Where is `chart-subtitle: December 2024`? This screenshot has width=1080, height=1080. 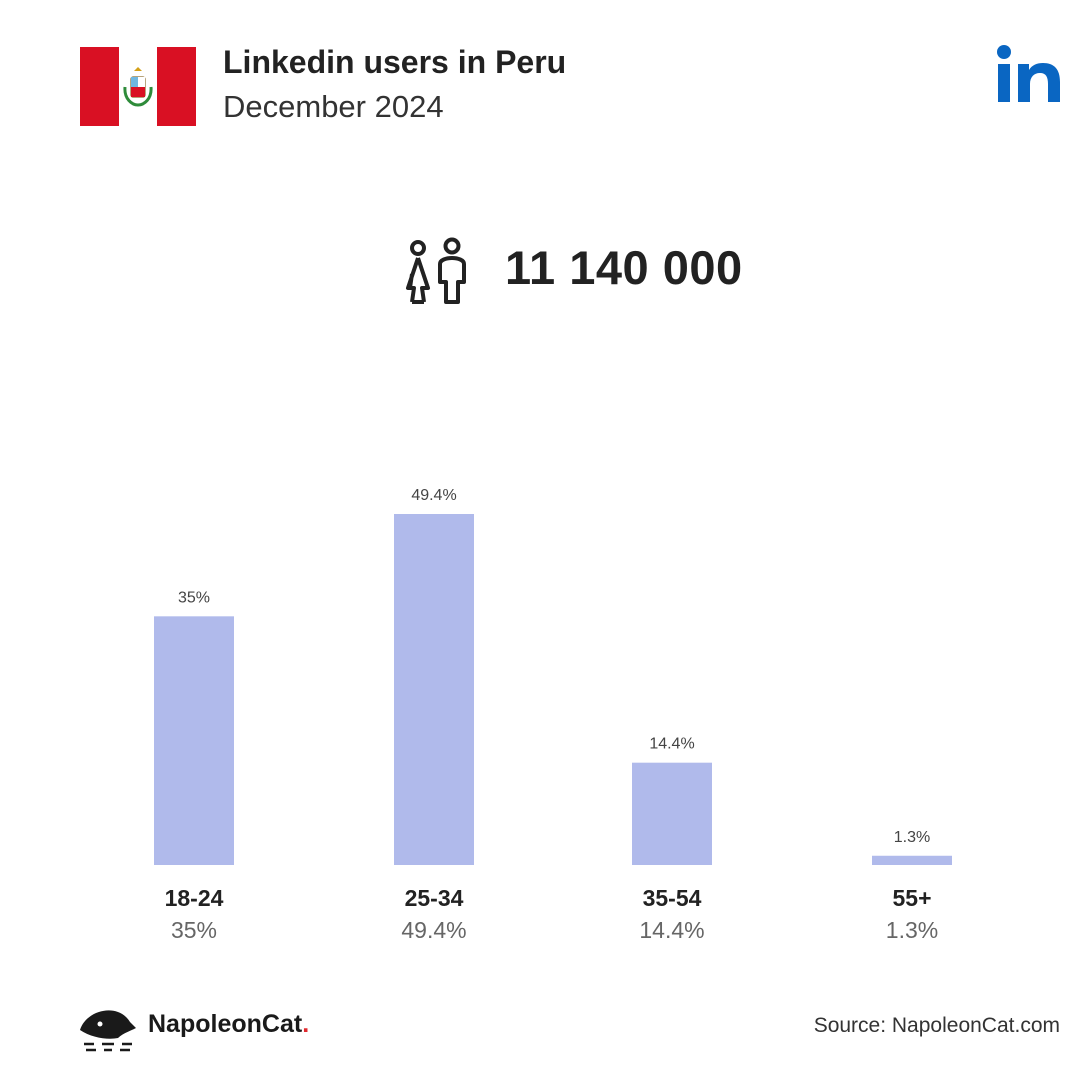
chart-subtitle: December 2024 is located at coordinates (333, 106).